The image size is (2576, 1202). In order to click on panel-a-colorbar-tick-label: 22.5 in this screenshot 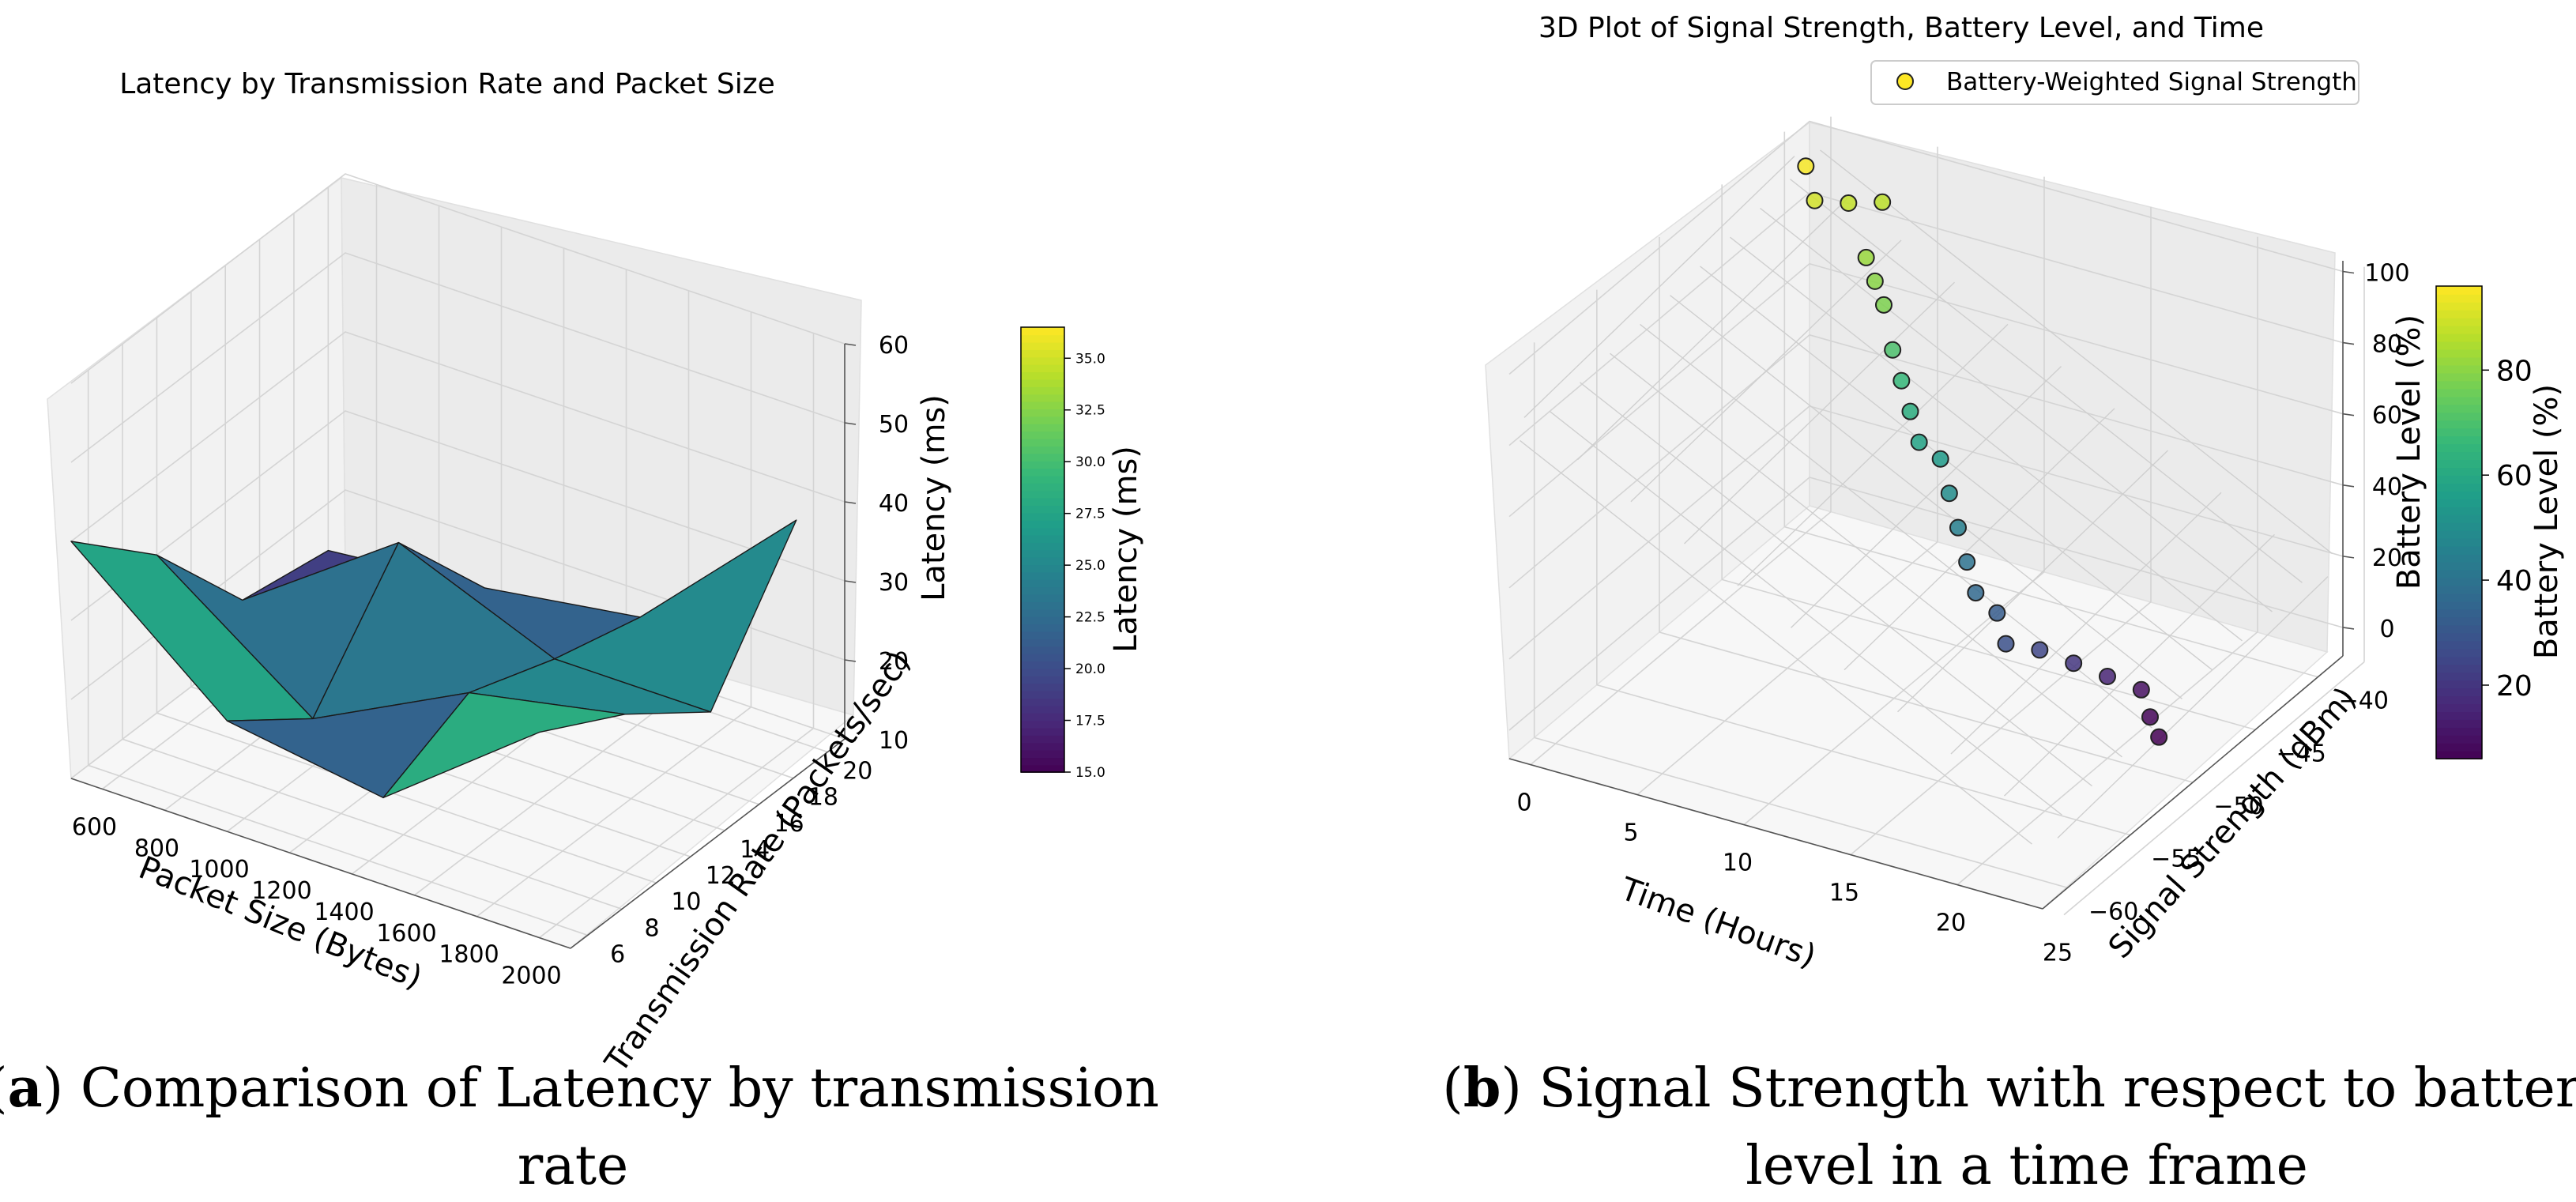, I will do `click(1090, 618)`.